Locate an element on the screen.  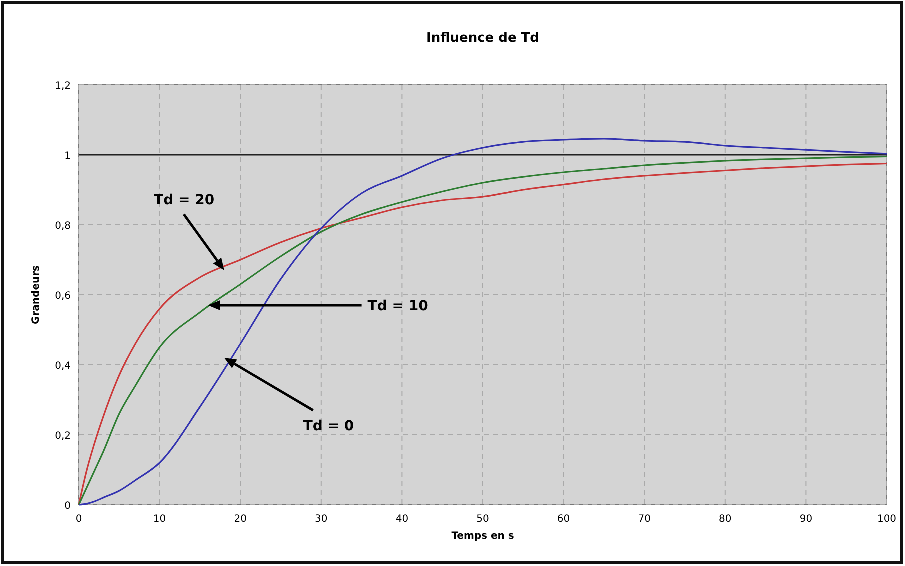
x-tick-label: 0 is located at coordinates (79, 519).